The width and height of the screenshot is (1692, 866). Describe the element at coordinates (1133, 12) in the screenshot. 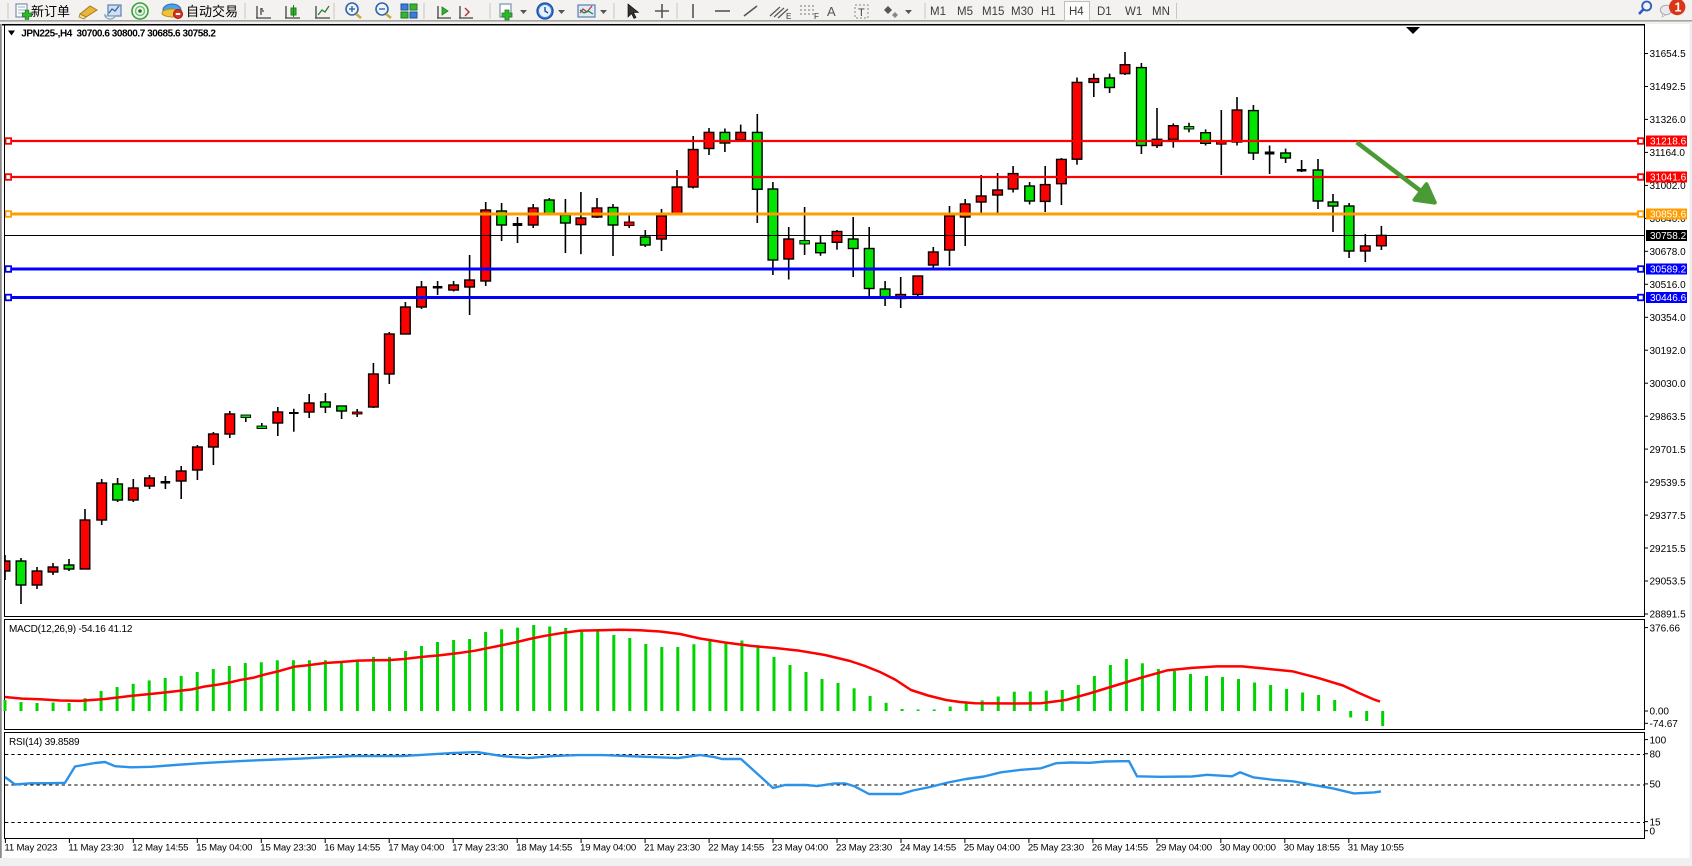

I see `svg-text: W1` at that location.